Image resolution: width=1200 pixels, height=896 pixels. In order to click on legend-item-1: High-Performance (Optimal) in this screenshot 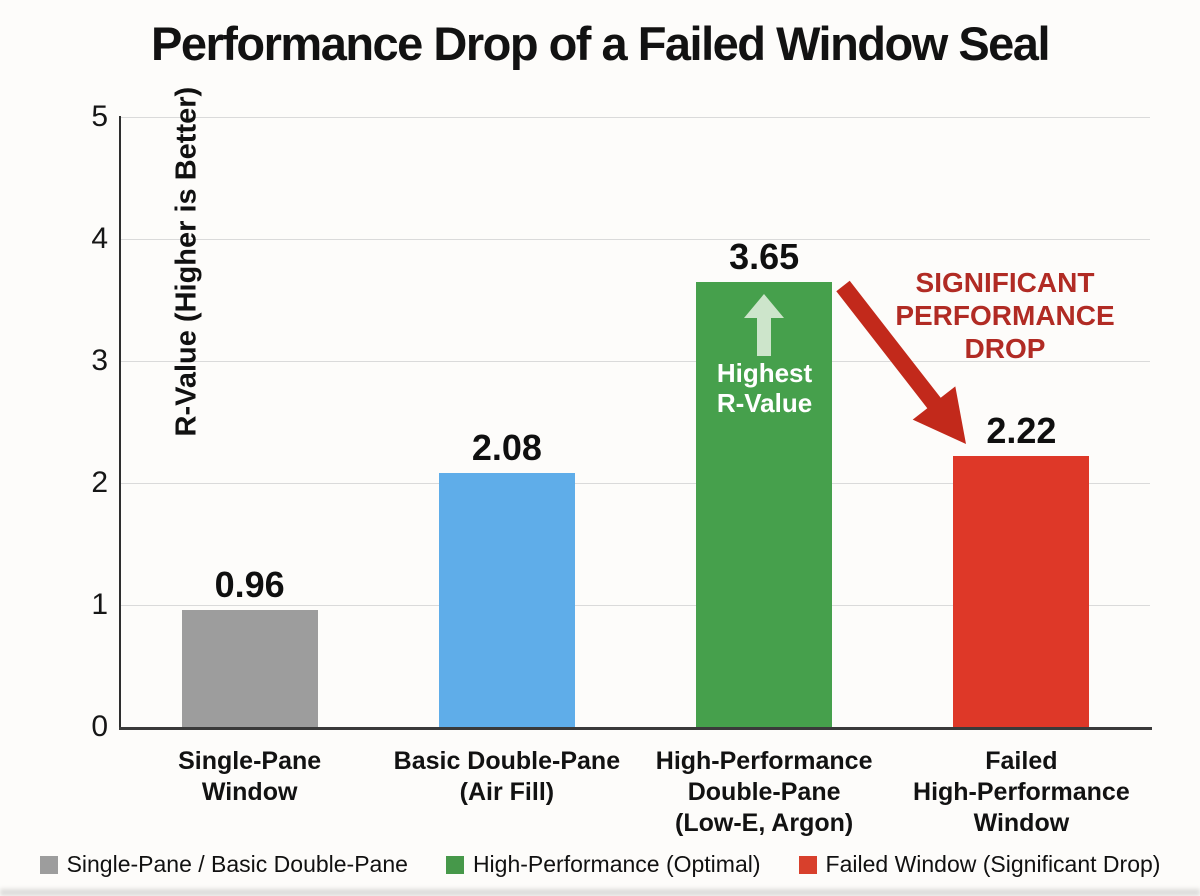, I will do `click(603, 864)`.